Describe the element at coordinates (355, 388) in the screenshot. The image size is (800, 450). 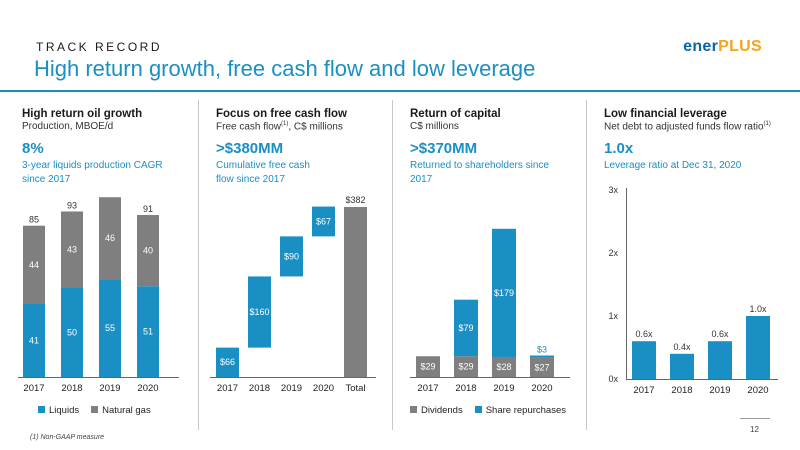
I see `x-tick-label: Total` at that location.